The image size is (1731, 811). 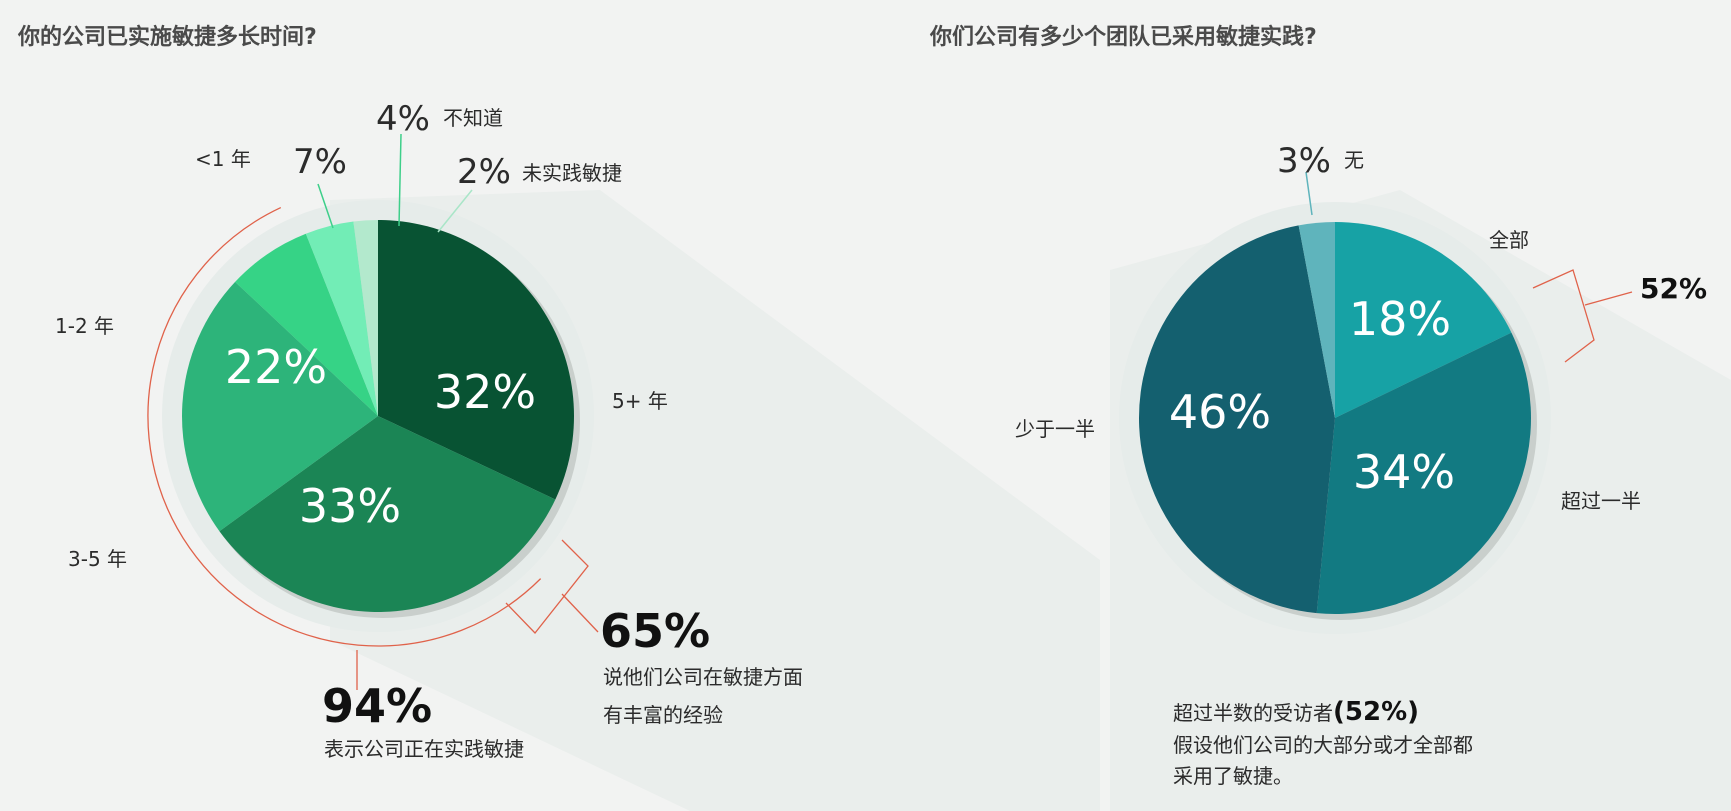 I want to click on category-label-less-than-half: 少于一半, so click(x=1055, y=429).